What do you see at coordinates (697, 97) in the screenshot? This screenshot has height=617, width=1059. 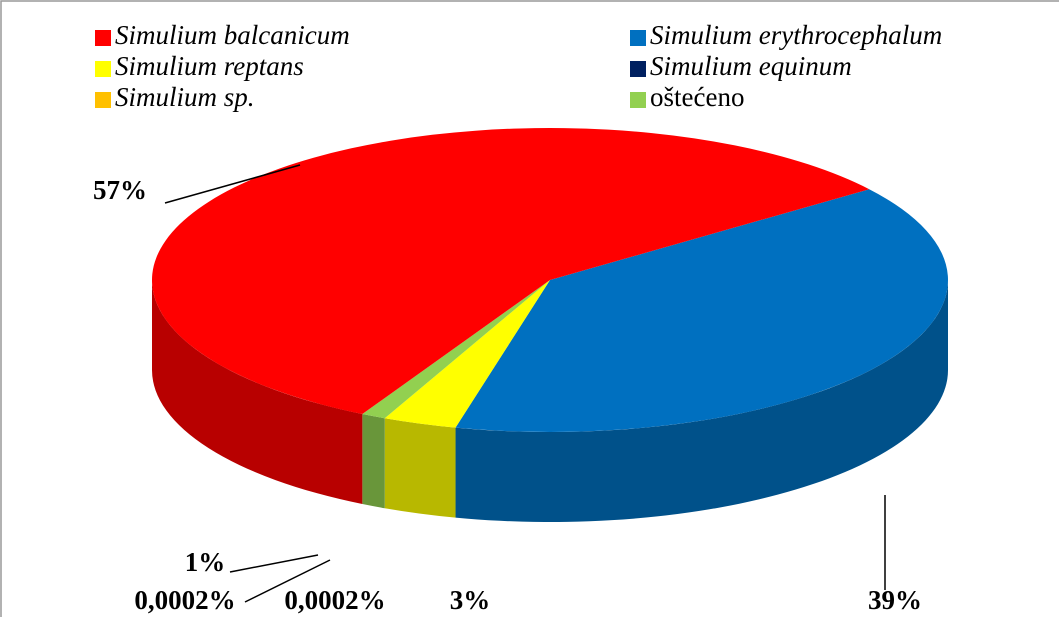 I see `legend-label: oštećeno` at bounding box center [697, 97].